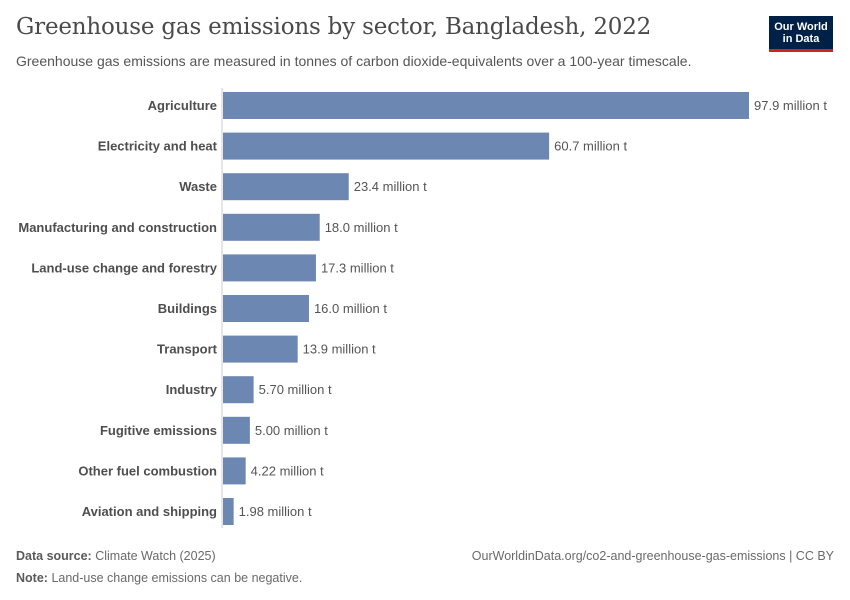 The height and width of the screenshot is (600, 850). What do you see at coordinates (357, 267) in the screenshot?
I see `value-label: 17.3 million t` at bounding box center [357, 267].